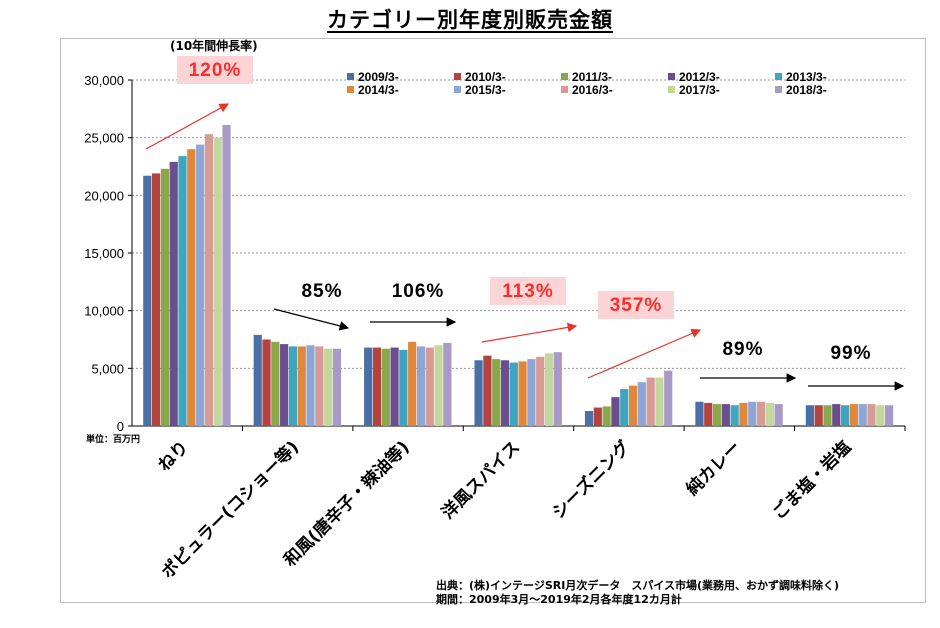  Describe the element at coordinates (850, 353) in the screenshot. I see `growth-rate-label: 99%` at that location.